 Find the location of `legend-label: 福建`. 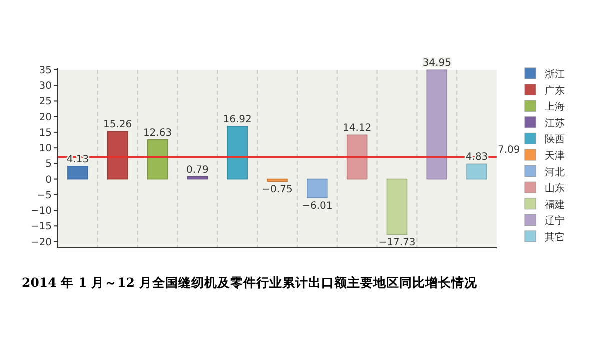

legend-label: 福建 is located at coordinates (555, 204).